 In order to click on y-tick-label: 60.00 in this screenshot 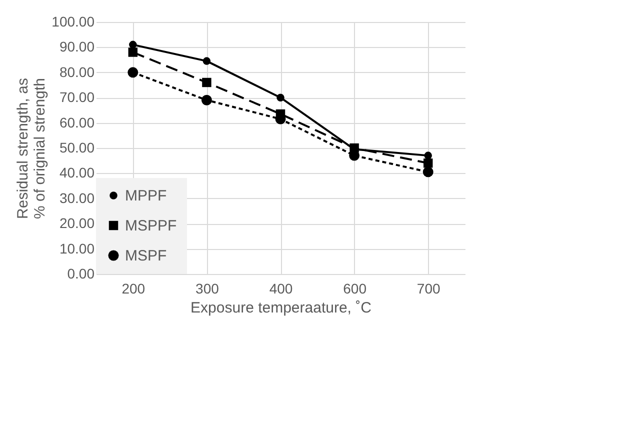, I will do `click(77, 122)`.